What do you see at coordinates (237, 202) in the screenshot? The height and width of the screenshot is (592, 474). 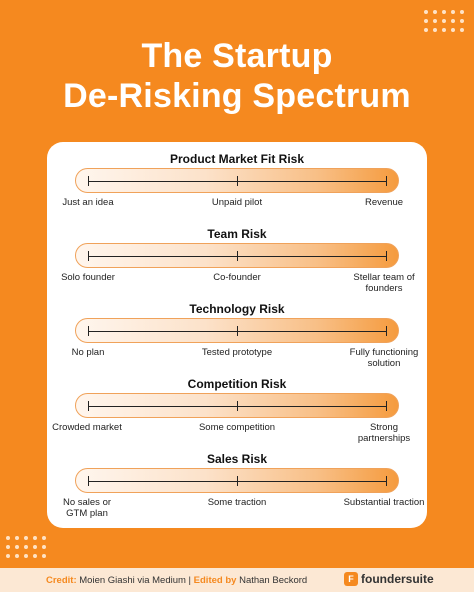 I see `label-mid: Unpaid pilot` at bounding box center [237, 202].